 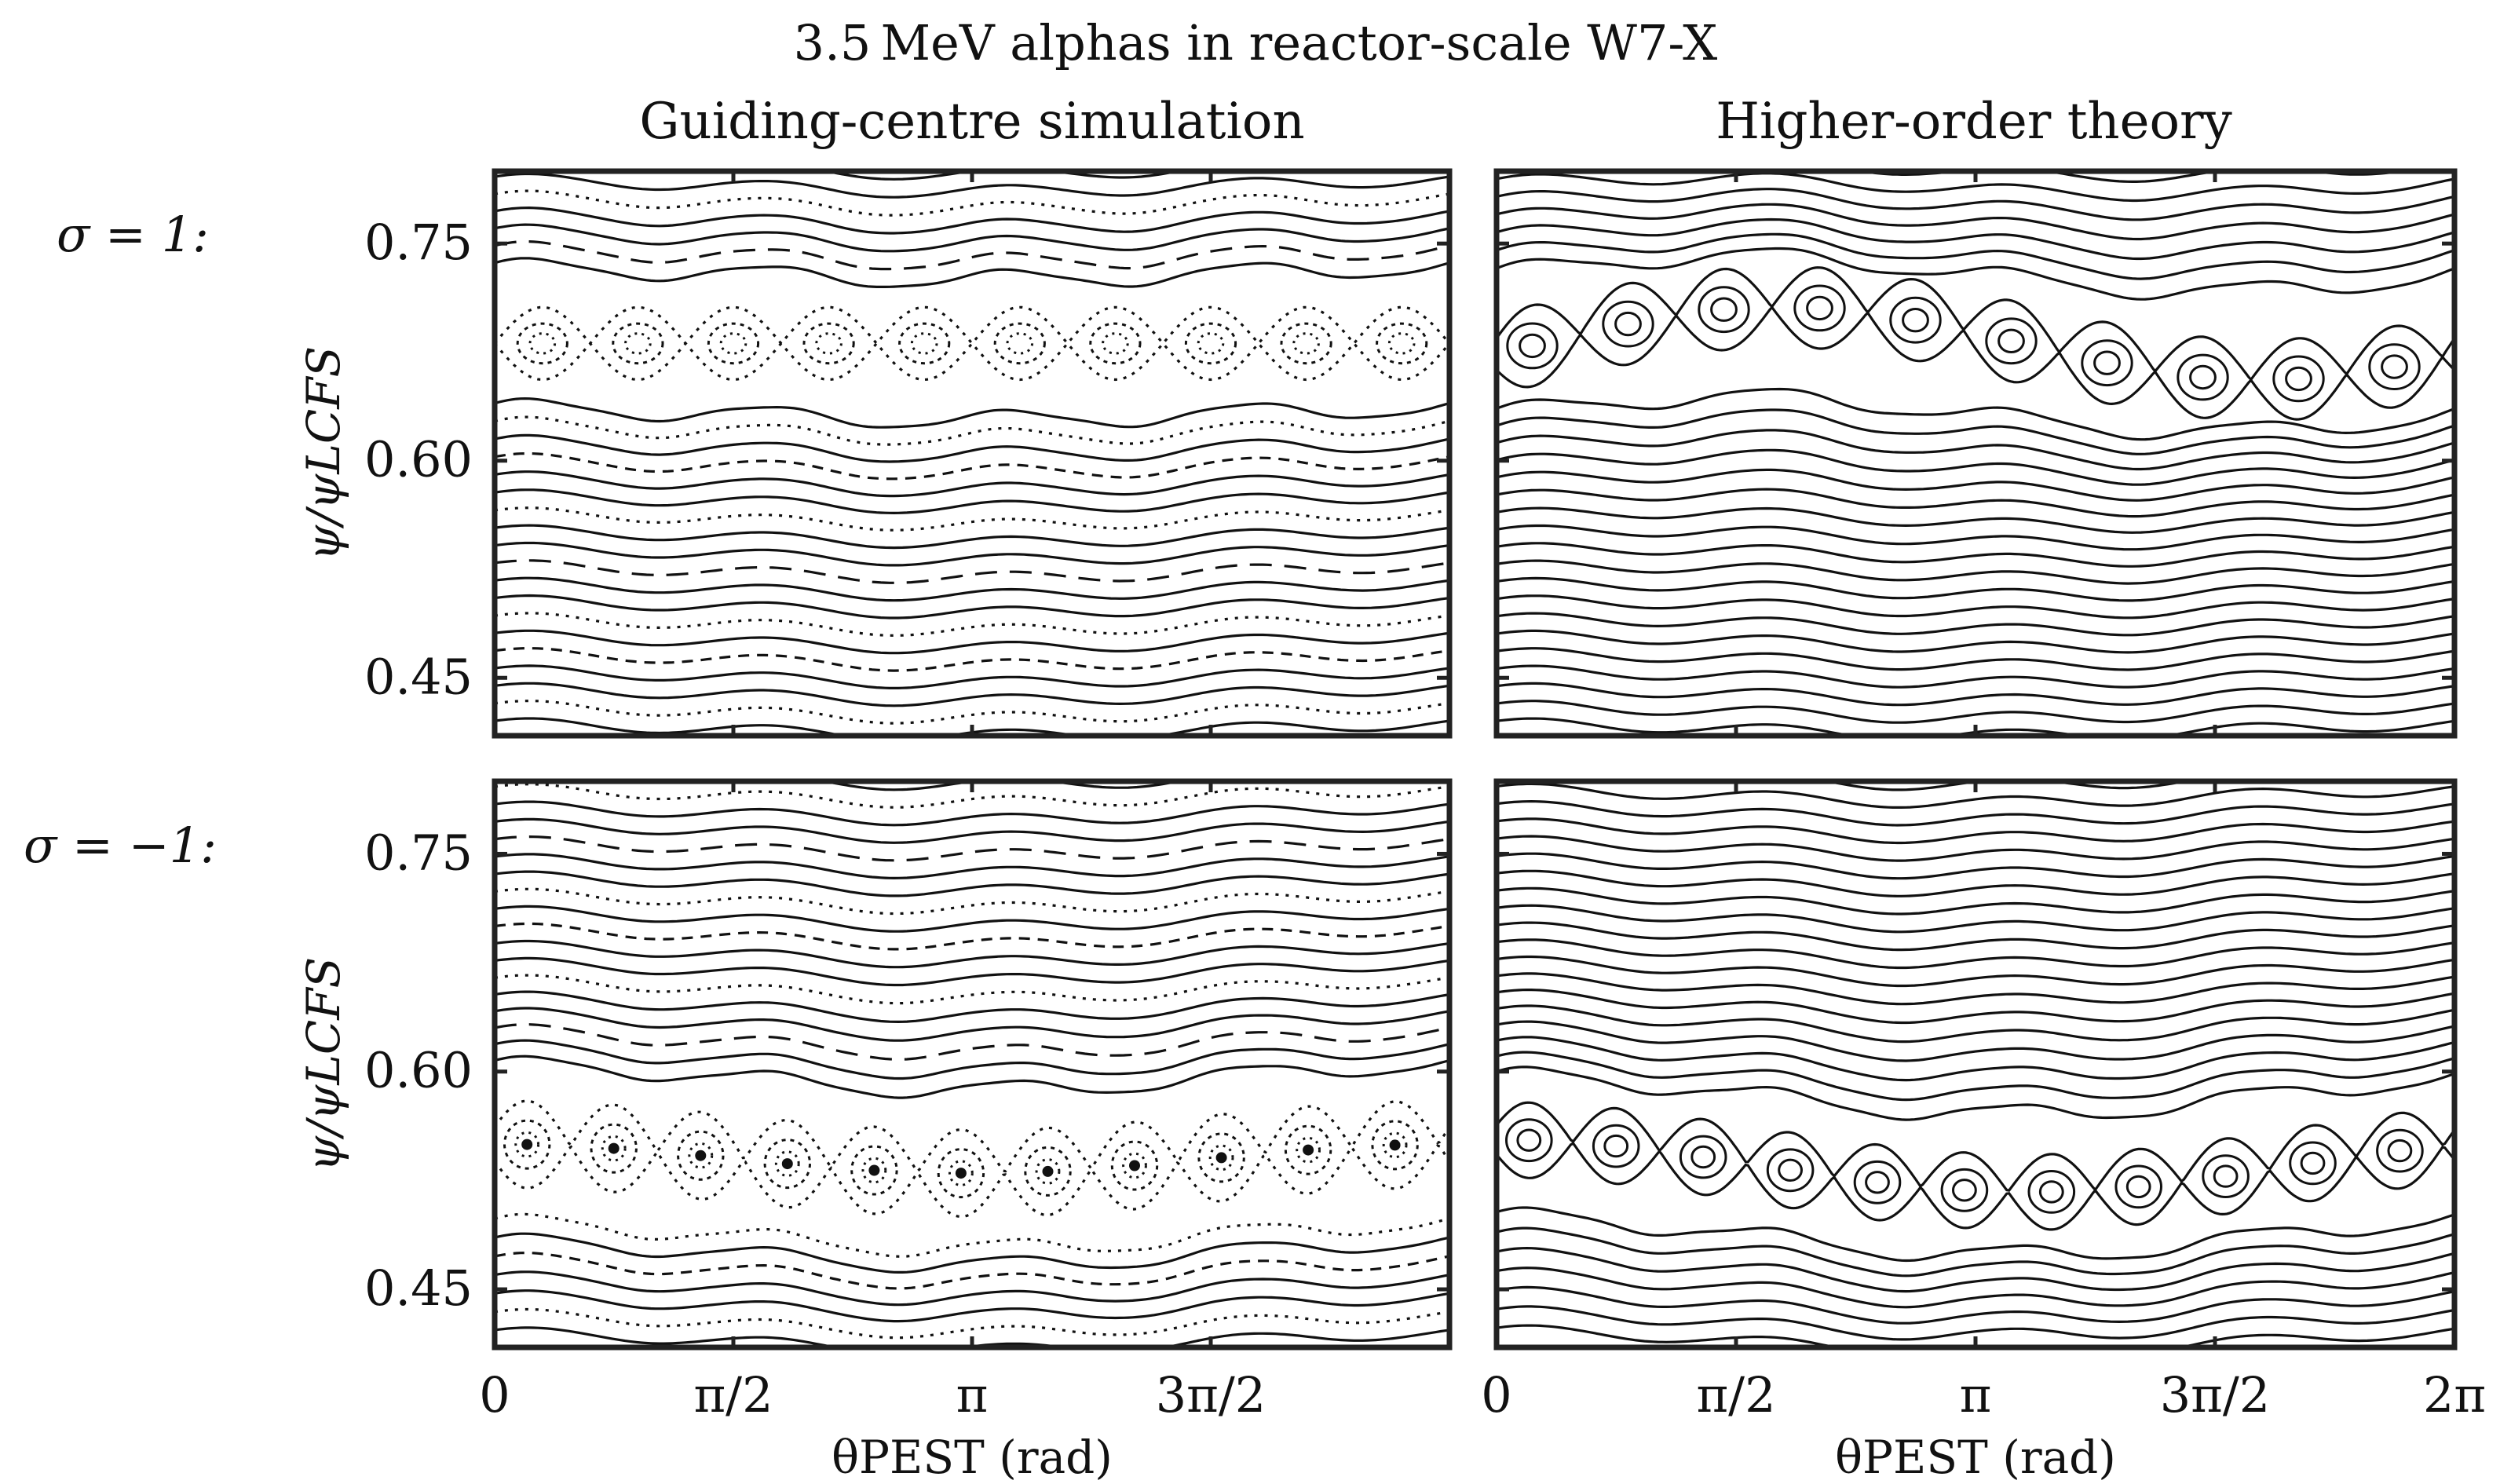 What do you see at coordinates (418, 243) in the screenshot?
I see `y-tick-label: 0.75` at bounding box center [418, 243].